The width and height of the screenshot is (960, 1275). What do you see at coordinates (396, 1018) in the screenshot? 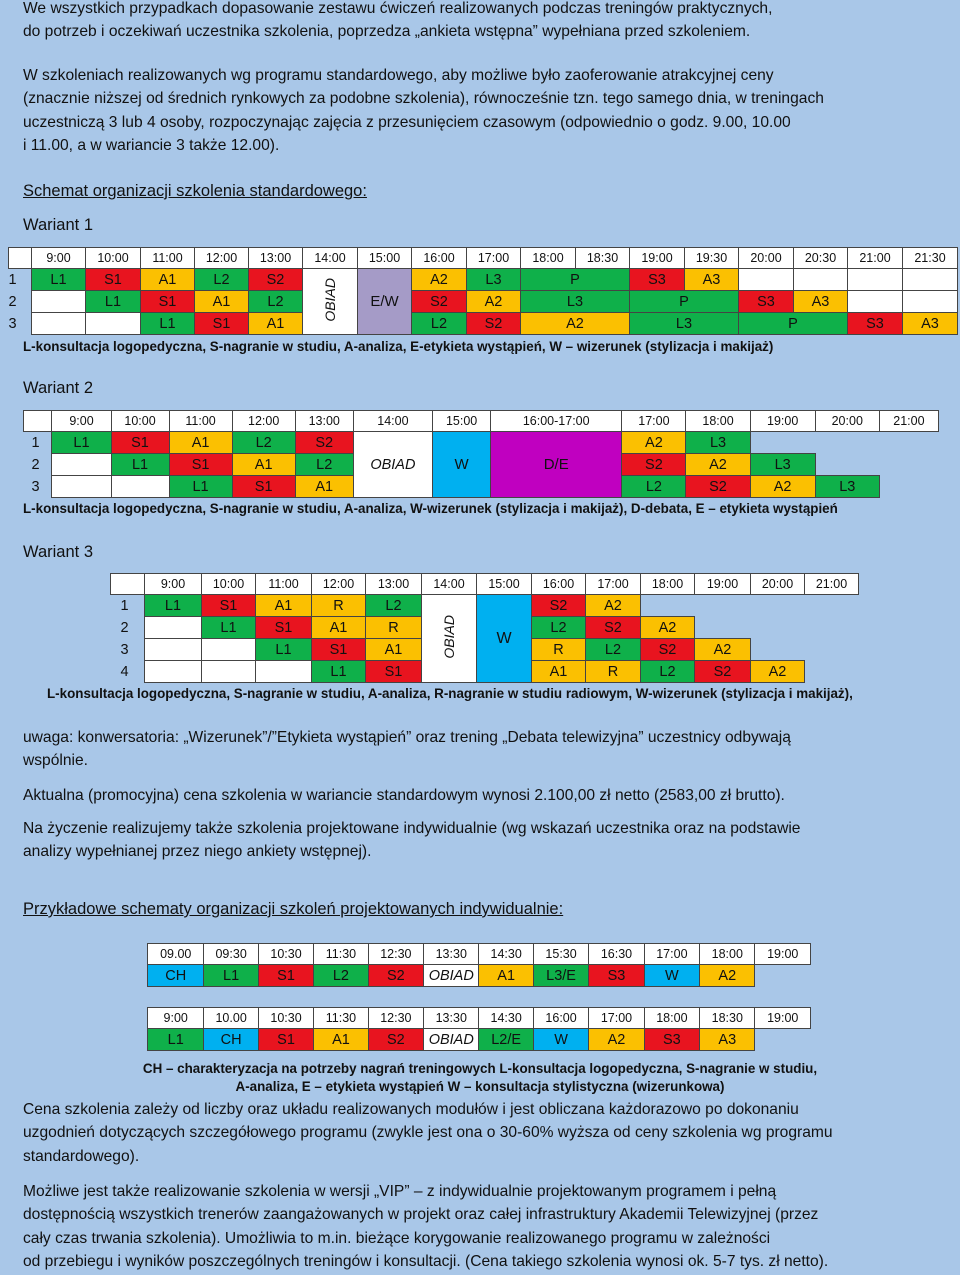
I see `time-cell: 12:30` at bounding box center [396, 1018].